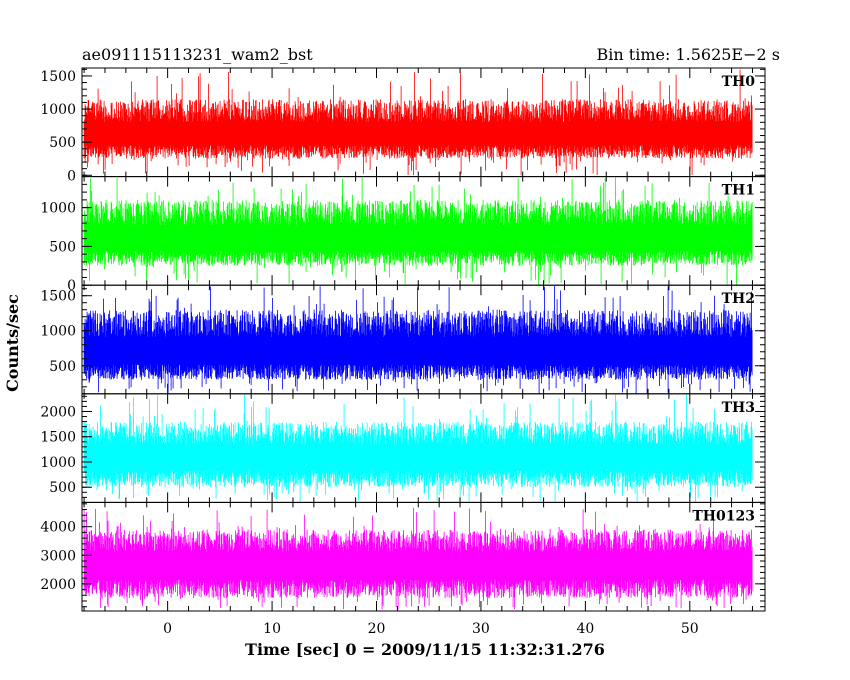 This screenshot has height=680, width=850. I want to click on x-tick-label: 40, so click(585, 629).